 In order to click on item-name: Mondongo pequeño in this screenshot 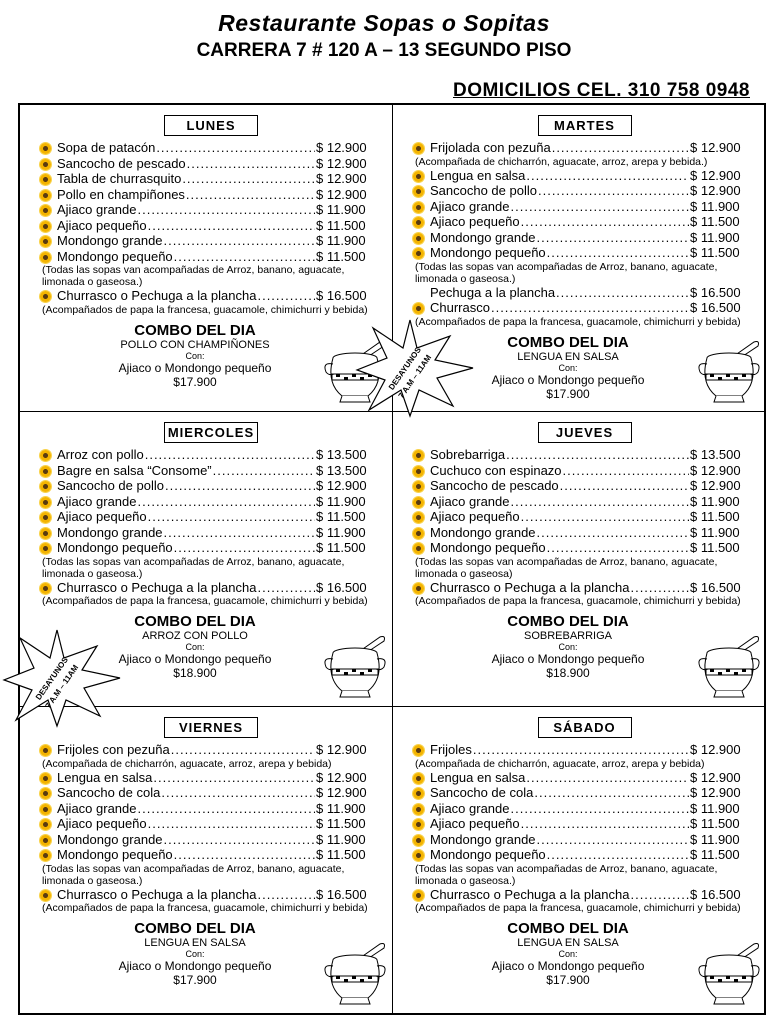, I will do `click(115, 256)`.